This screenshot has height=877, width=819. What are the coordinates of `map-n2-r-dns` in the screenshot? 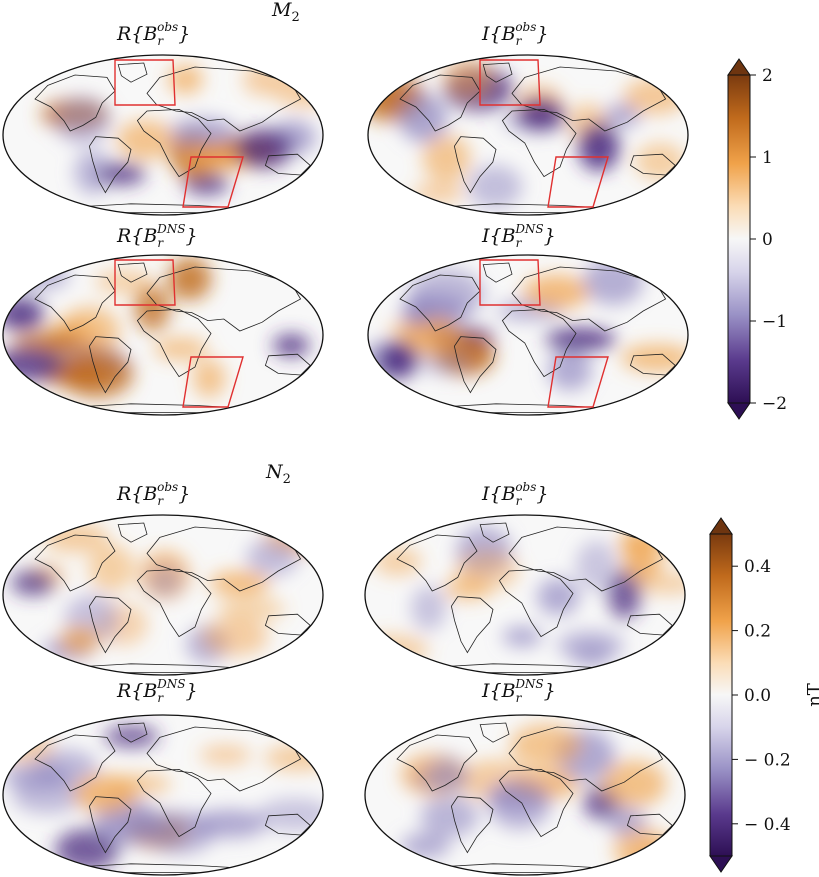 It's located at (163, 795).